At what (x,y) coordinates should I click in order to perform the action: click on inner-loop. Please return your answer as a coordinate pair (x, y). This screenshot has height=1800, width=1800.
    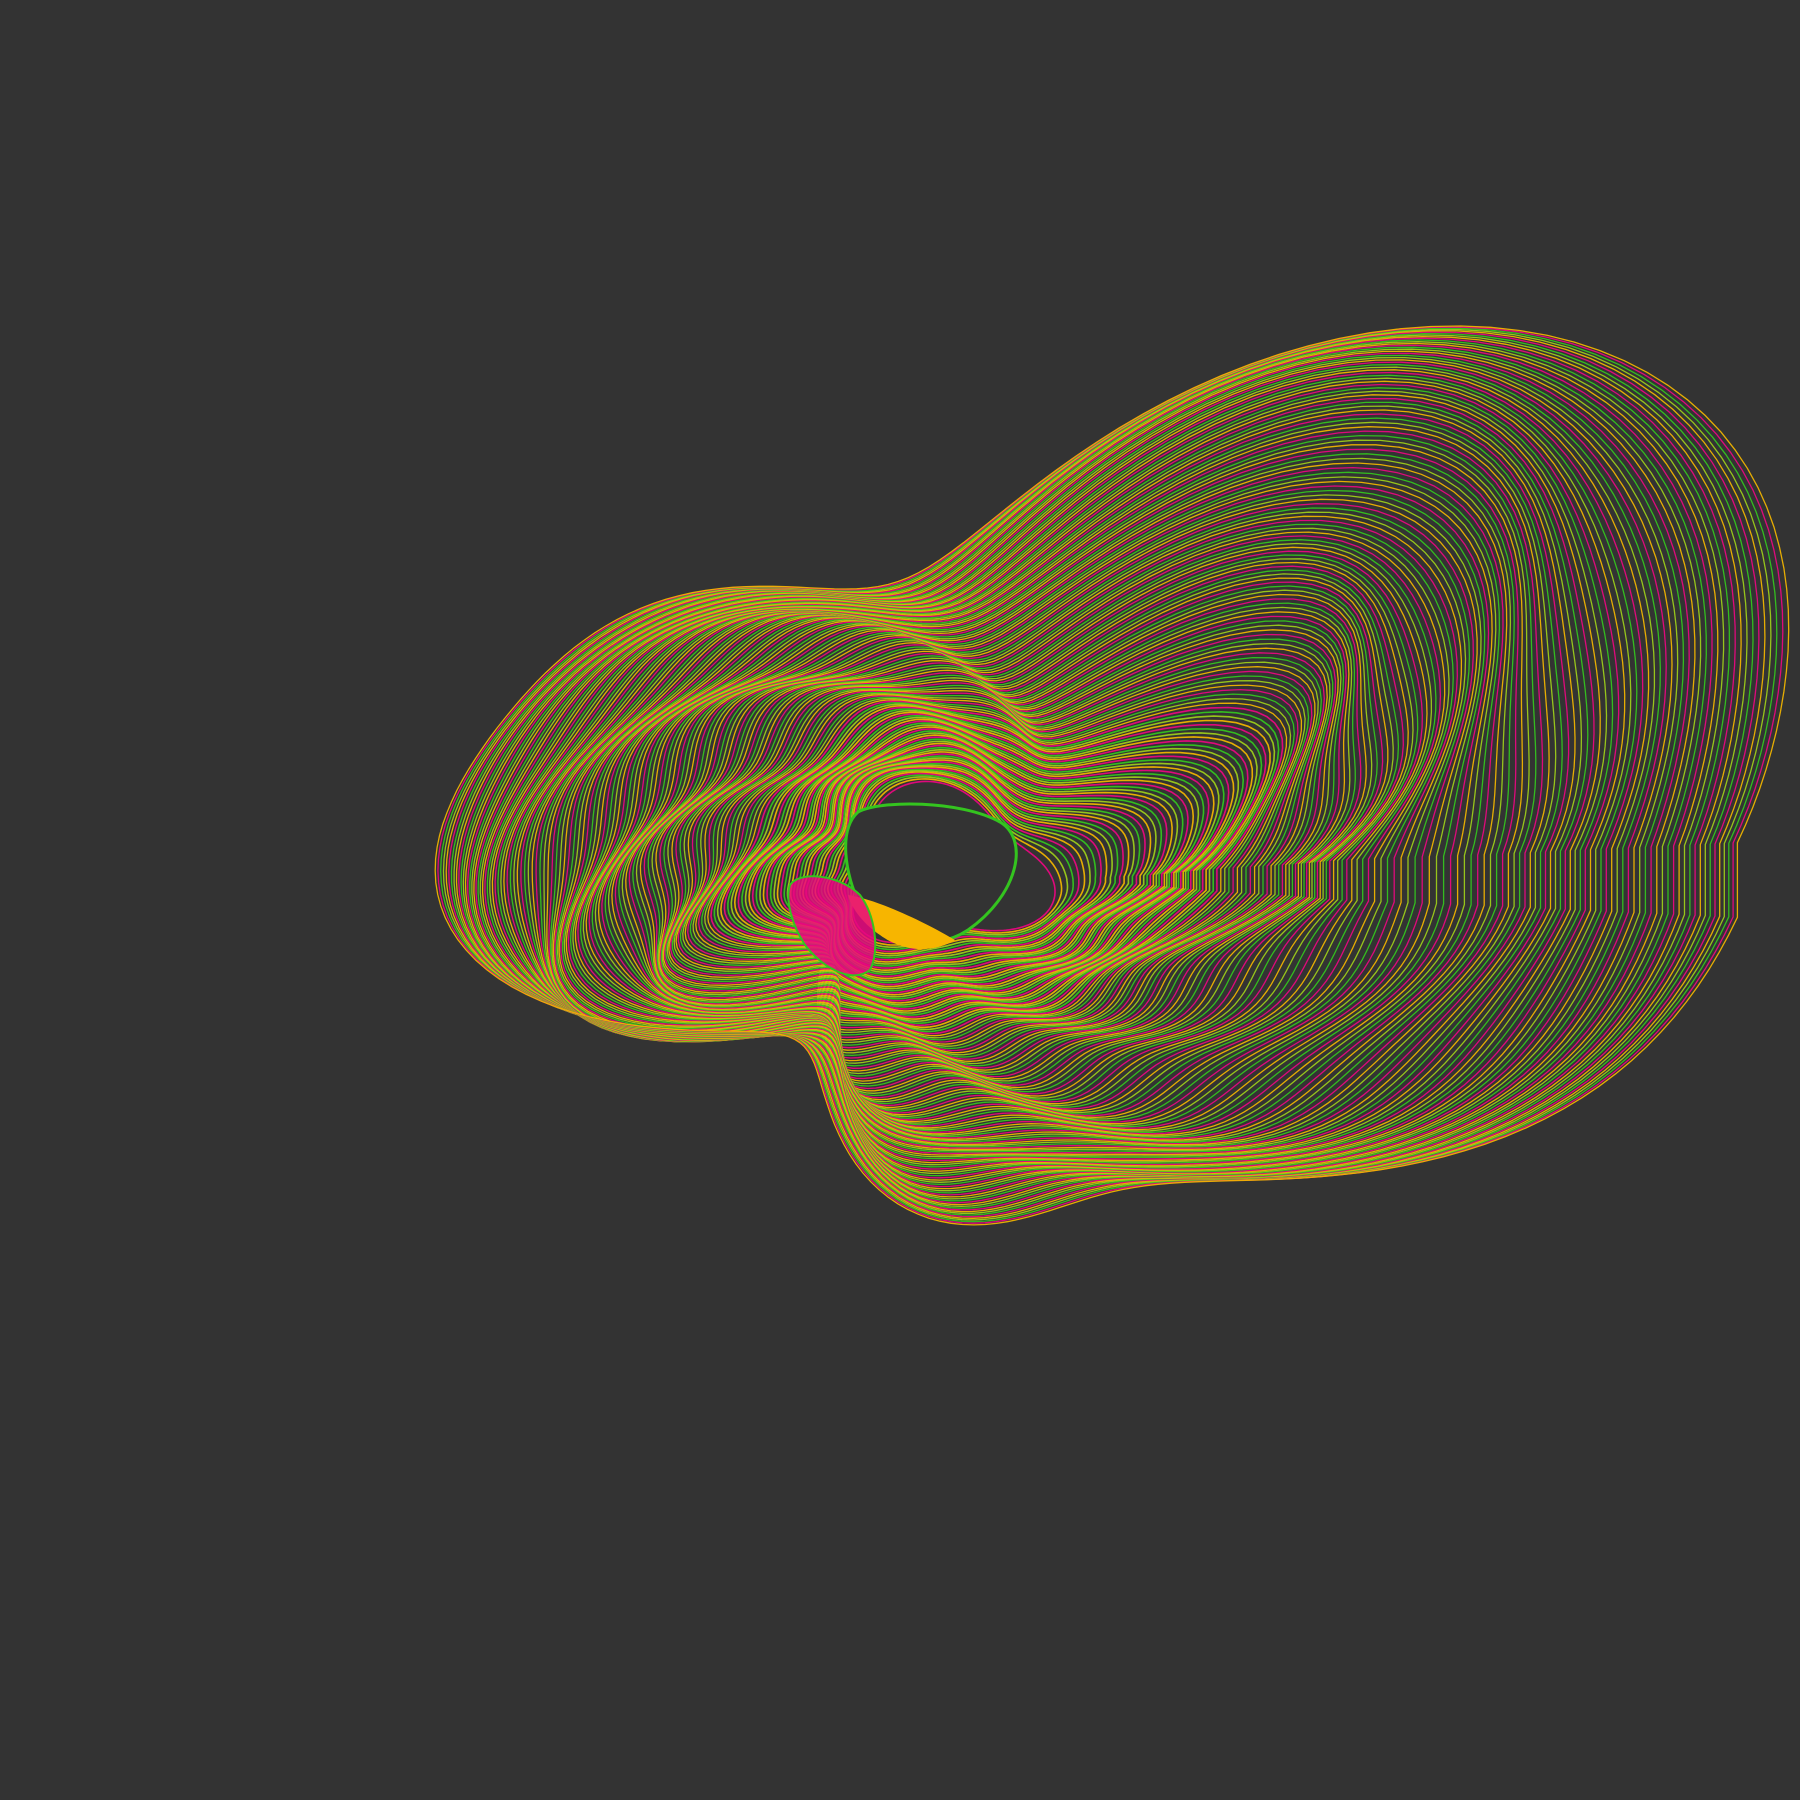
    Looking at the image, I should click on (832, 926).